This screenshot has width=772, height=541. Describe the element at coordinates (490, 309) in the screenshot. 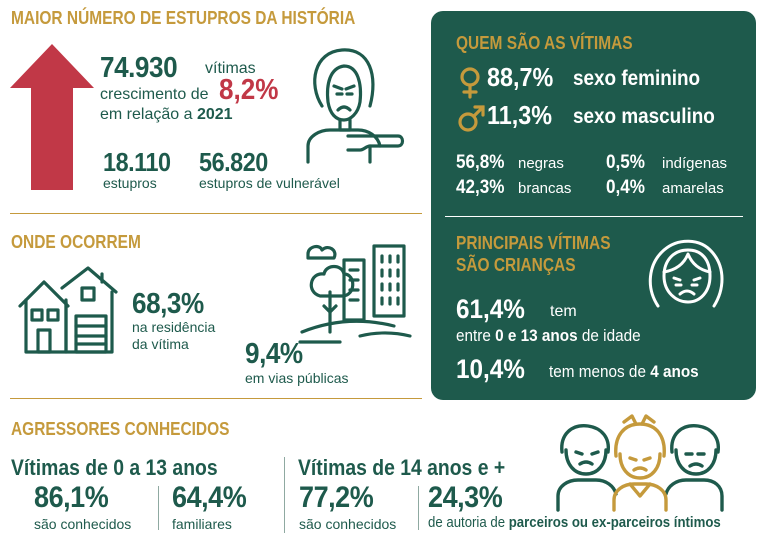

I see `children-value-1: 61,4%` at that location.